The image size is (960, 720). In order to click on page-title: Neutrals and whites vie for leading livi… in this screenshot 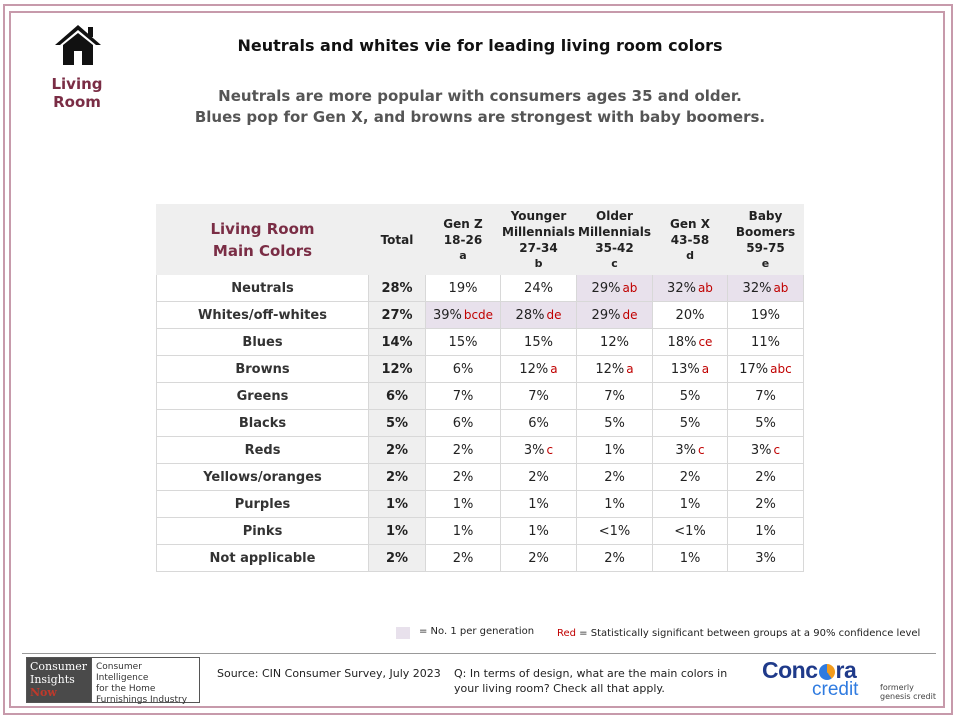, I will do `click(480, 45)`.